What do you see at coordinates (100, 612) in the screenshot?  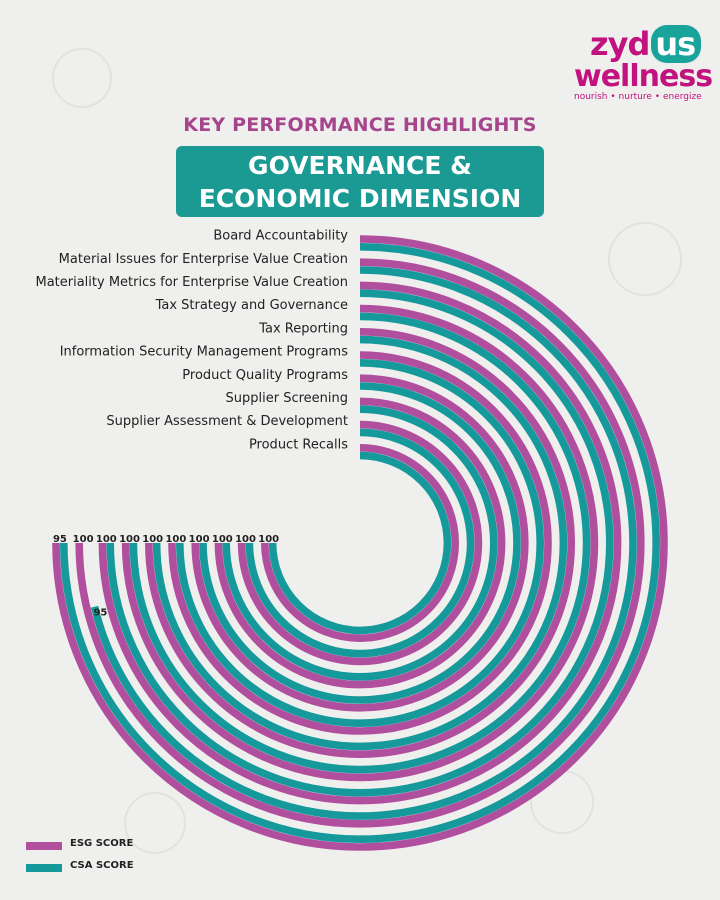 I see `data-label-csa-shorter: 95` at bounding box center [100, 612].